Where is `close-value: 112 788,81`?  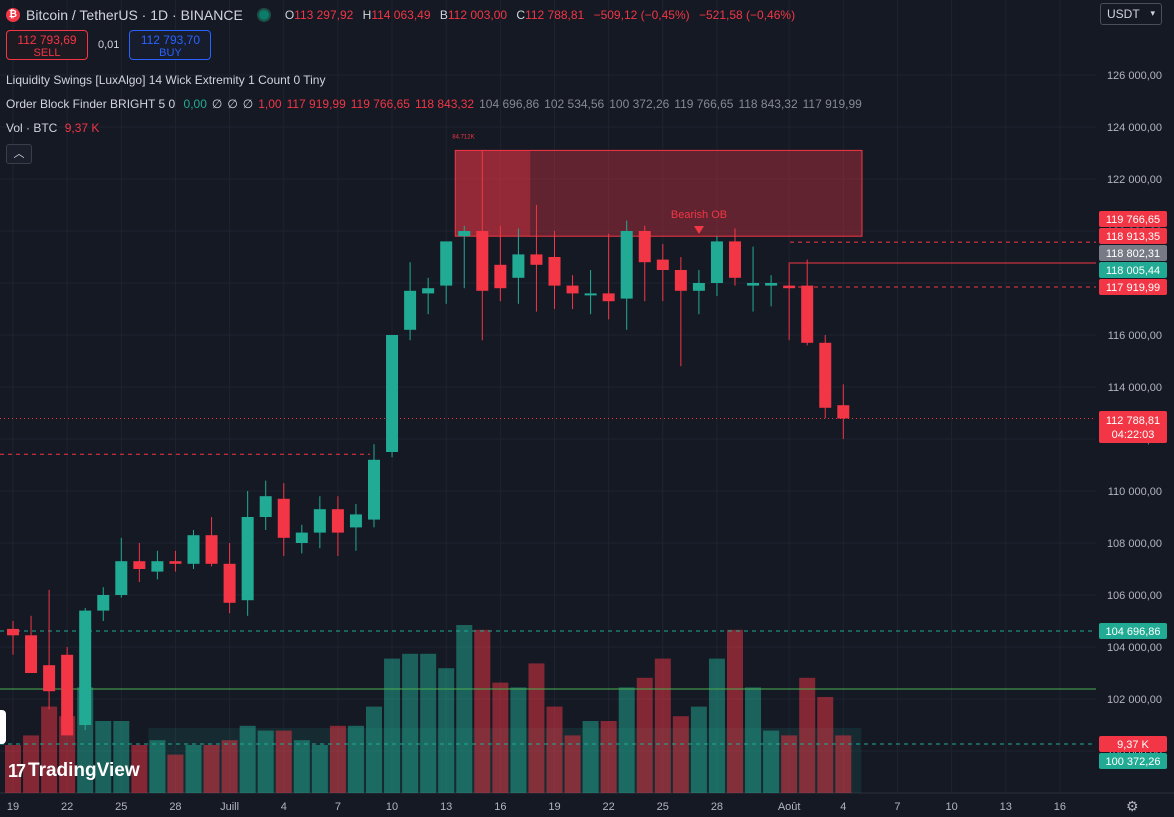 close-value: 112 788,81 is located at coordinates (555, 15).